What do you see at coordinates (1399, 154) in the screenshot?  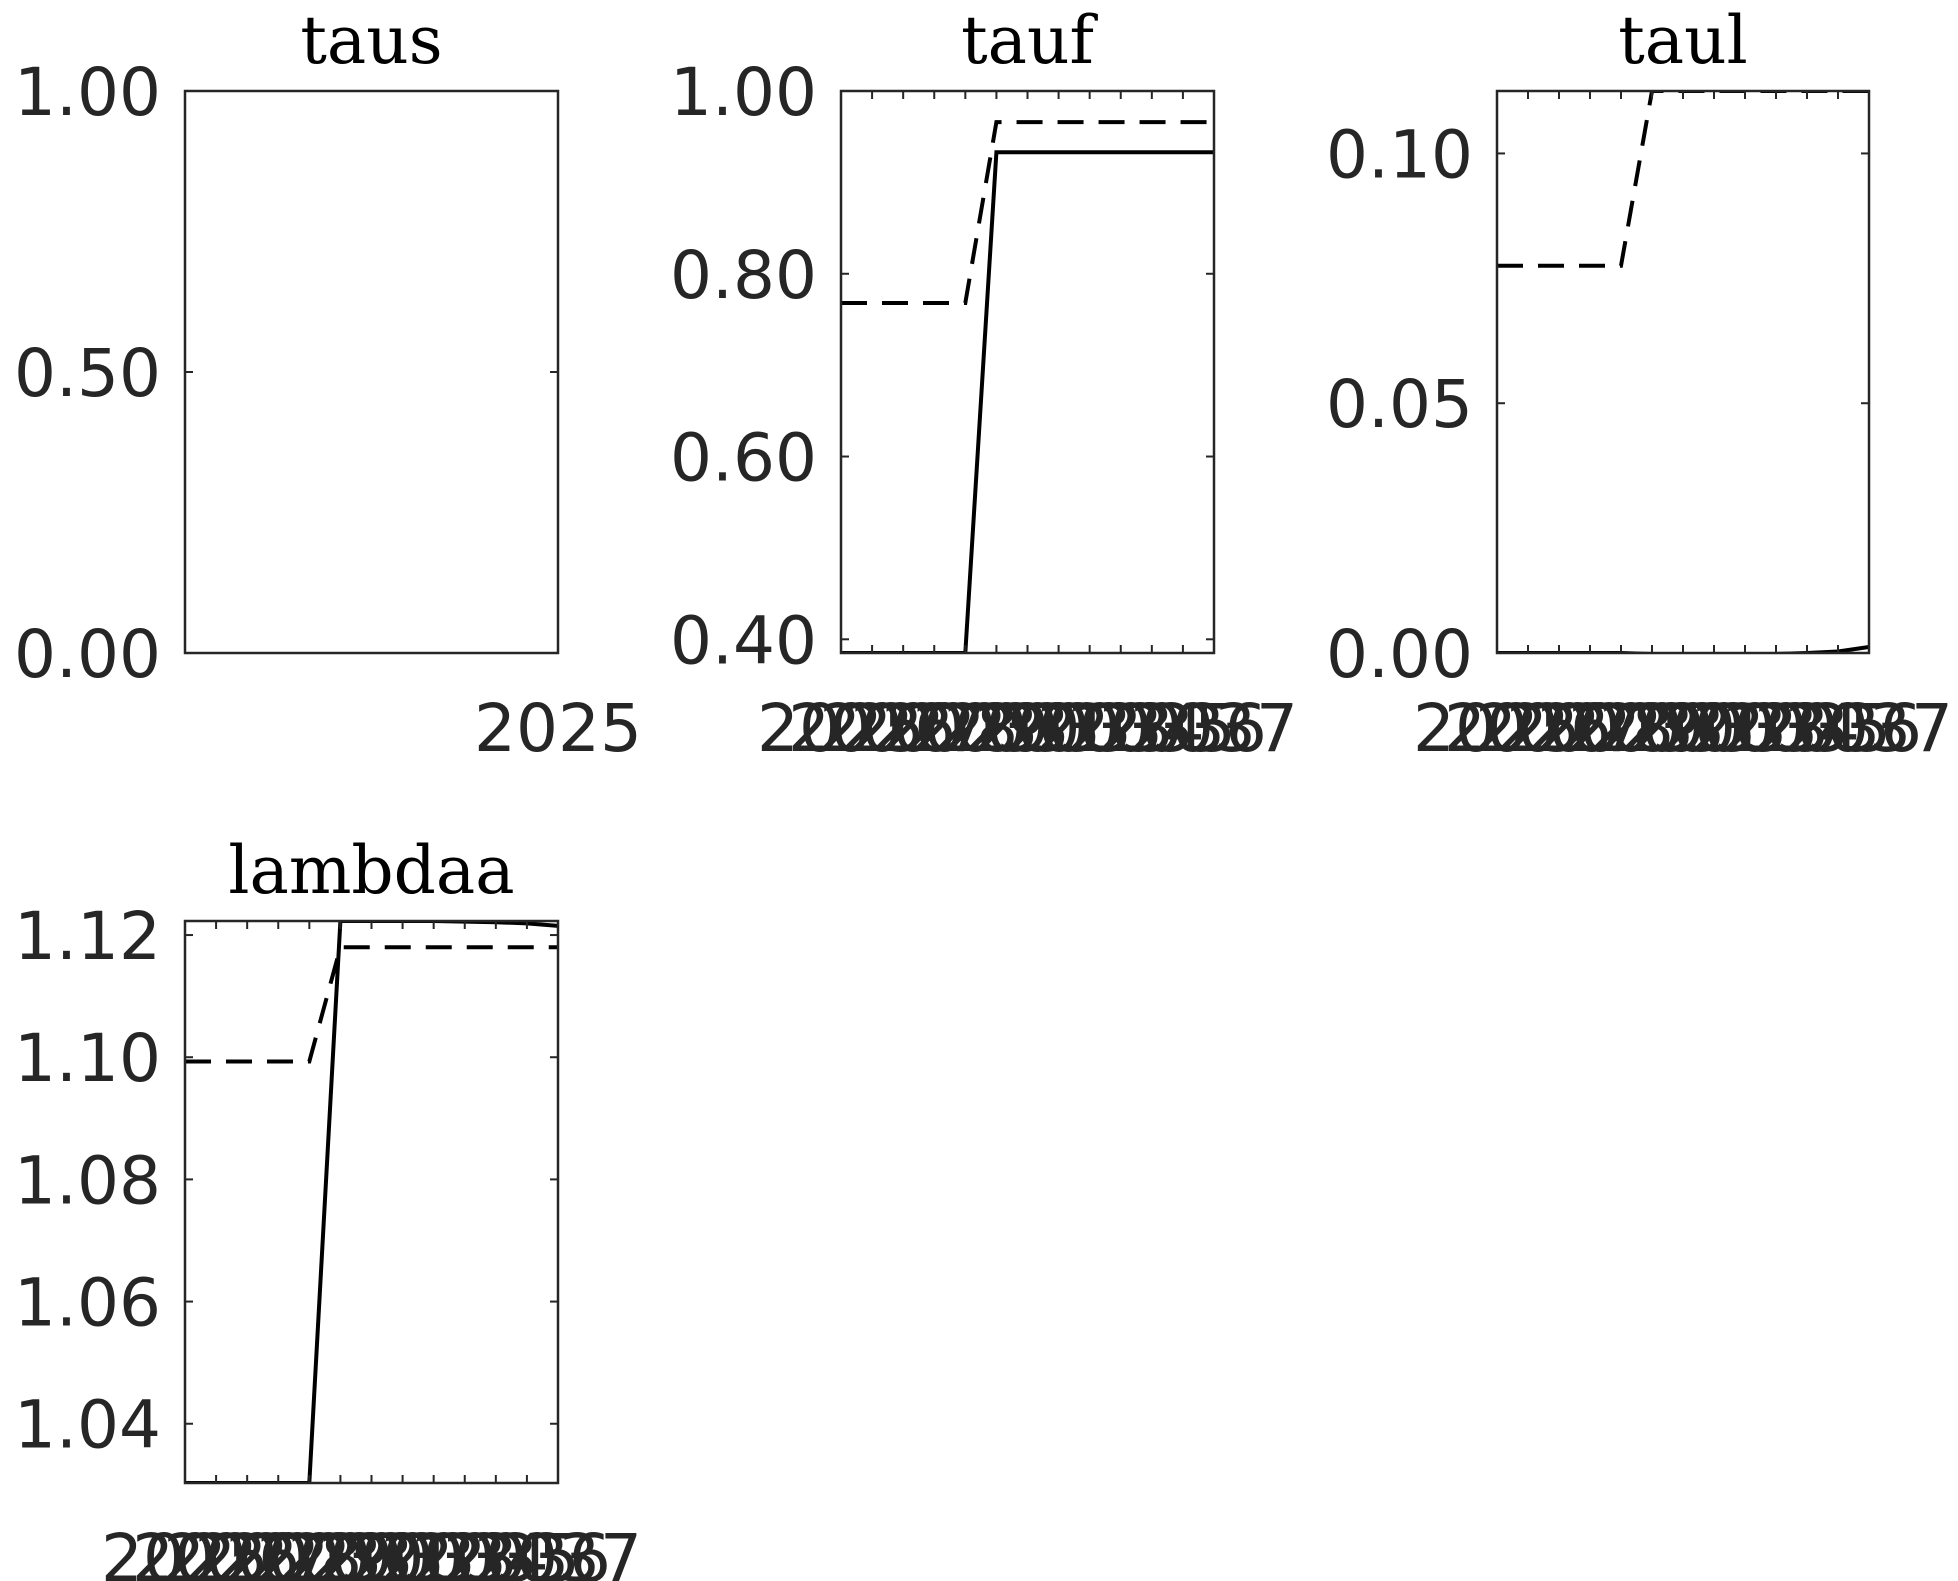 I see `y-tick-label: 0.10` at bounding box center [1399, 154].